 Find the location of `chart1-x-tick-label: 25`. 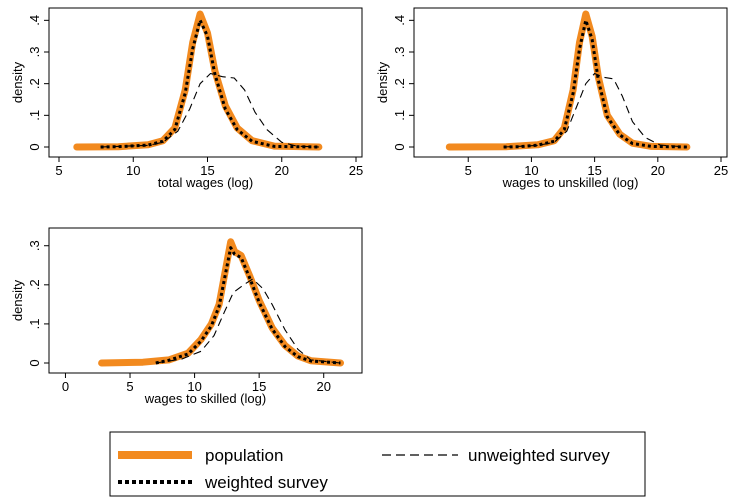

chart1-x-tick-label: 25 is located at coordinates (356, 170).